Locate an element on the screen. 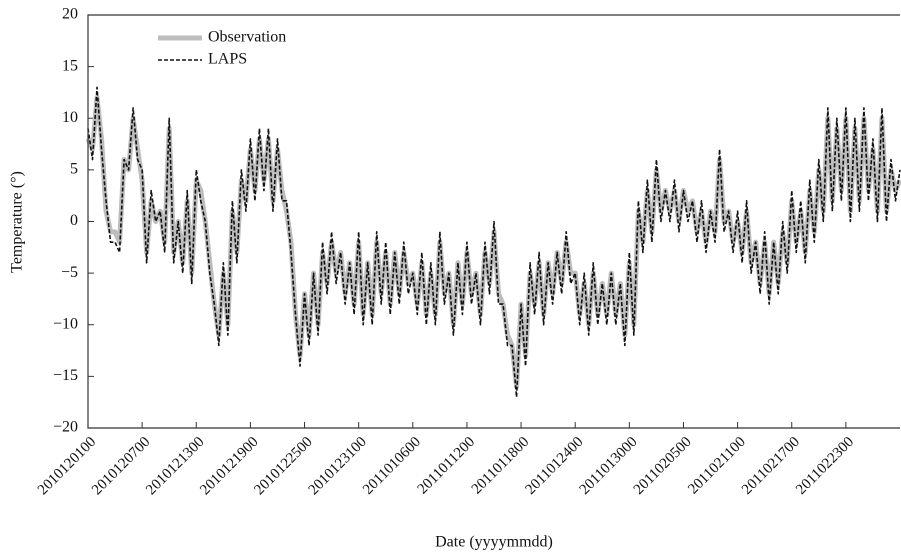  x-axis-label: Date (yyyymmdd) is located at coordinates (494, 542).